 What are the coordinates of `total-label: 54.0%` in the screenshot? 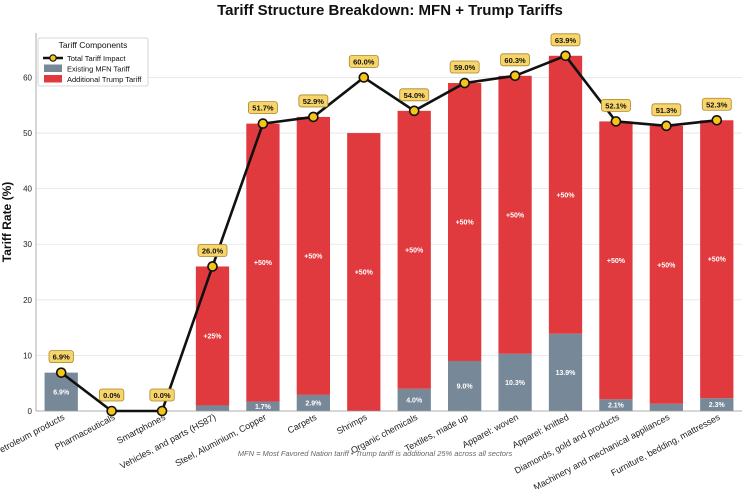 It's located at (415, 95).